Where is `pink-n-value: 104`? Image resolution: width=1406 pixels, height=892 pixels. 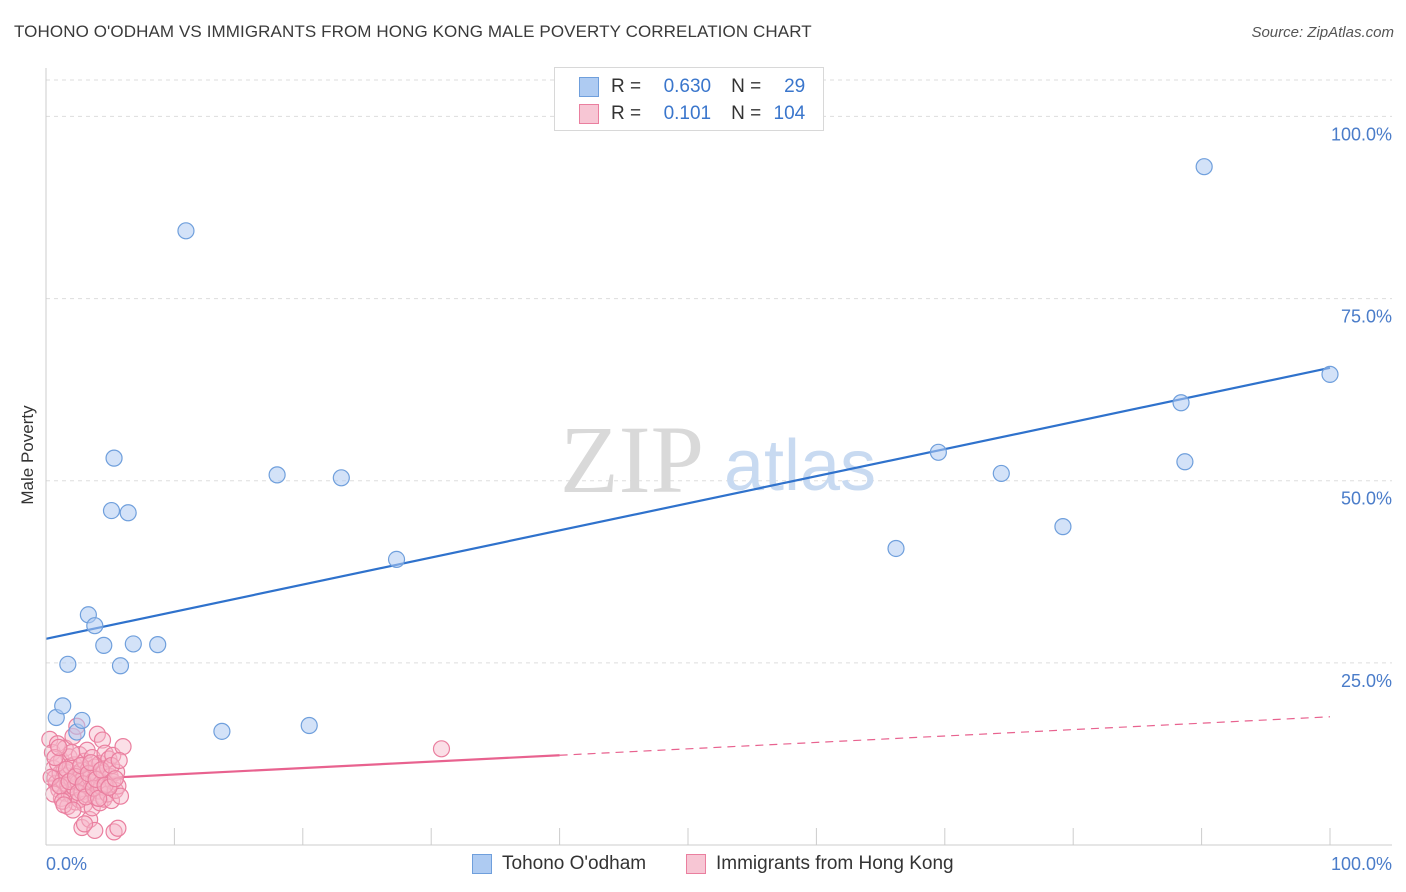 pink-n-value: 104 is located at coordinates (789, 113).